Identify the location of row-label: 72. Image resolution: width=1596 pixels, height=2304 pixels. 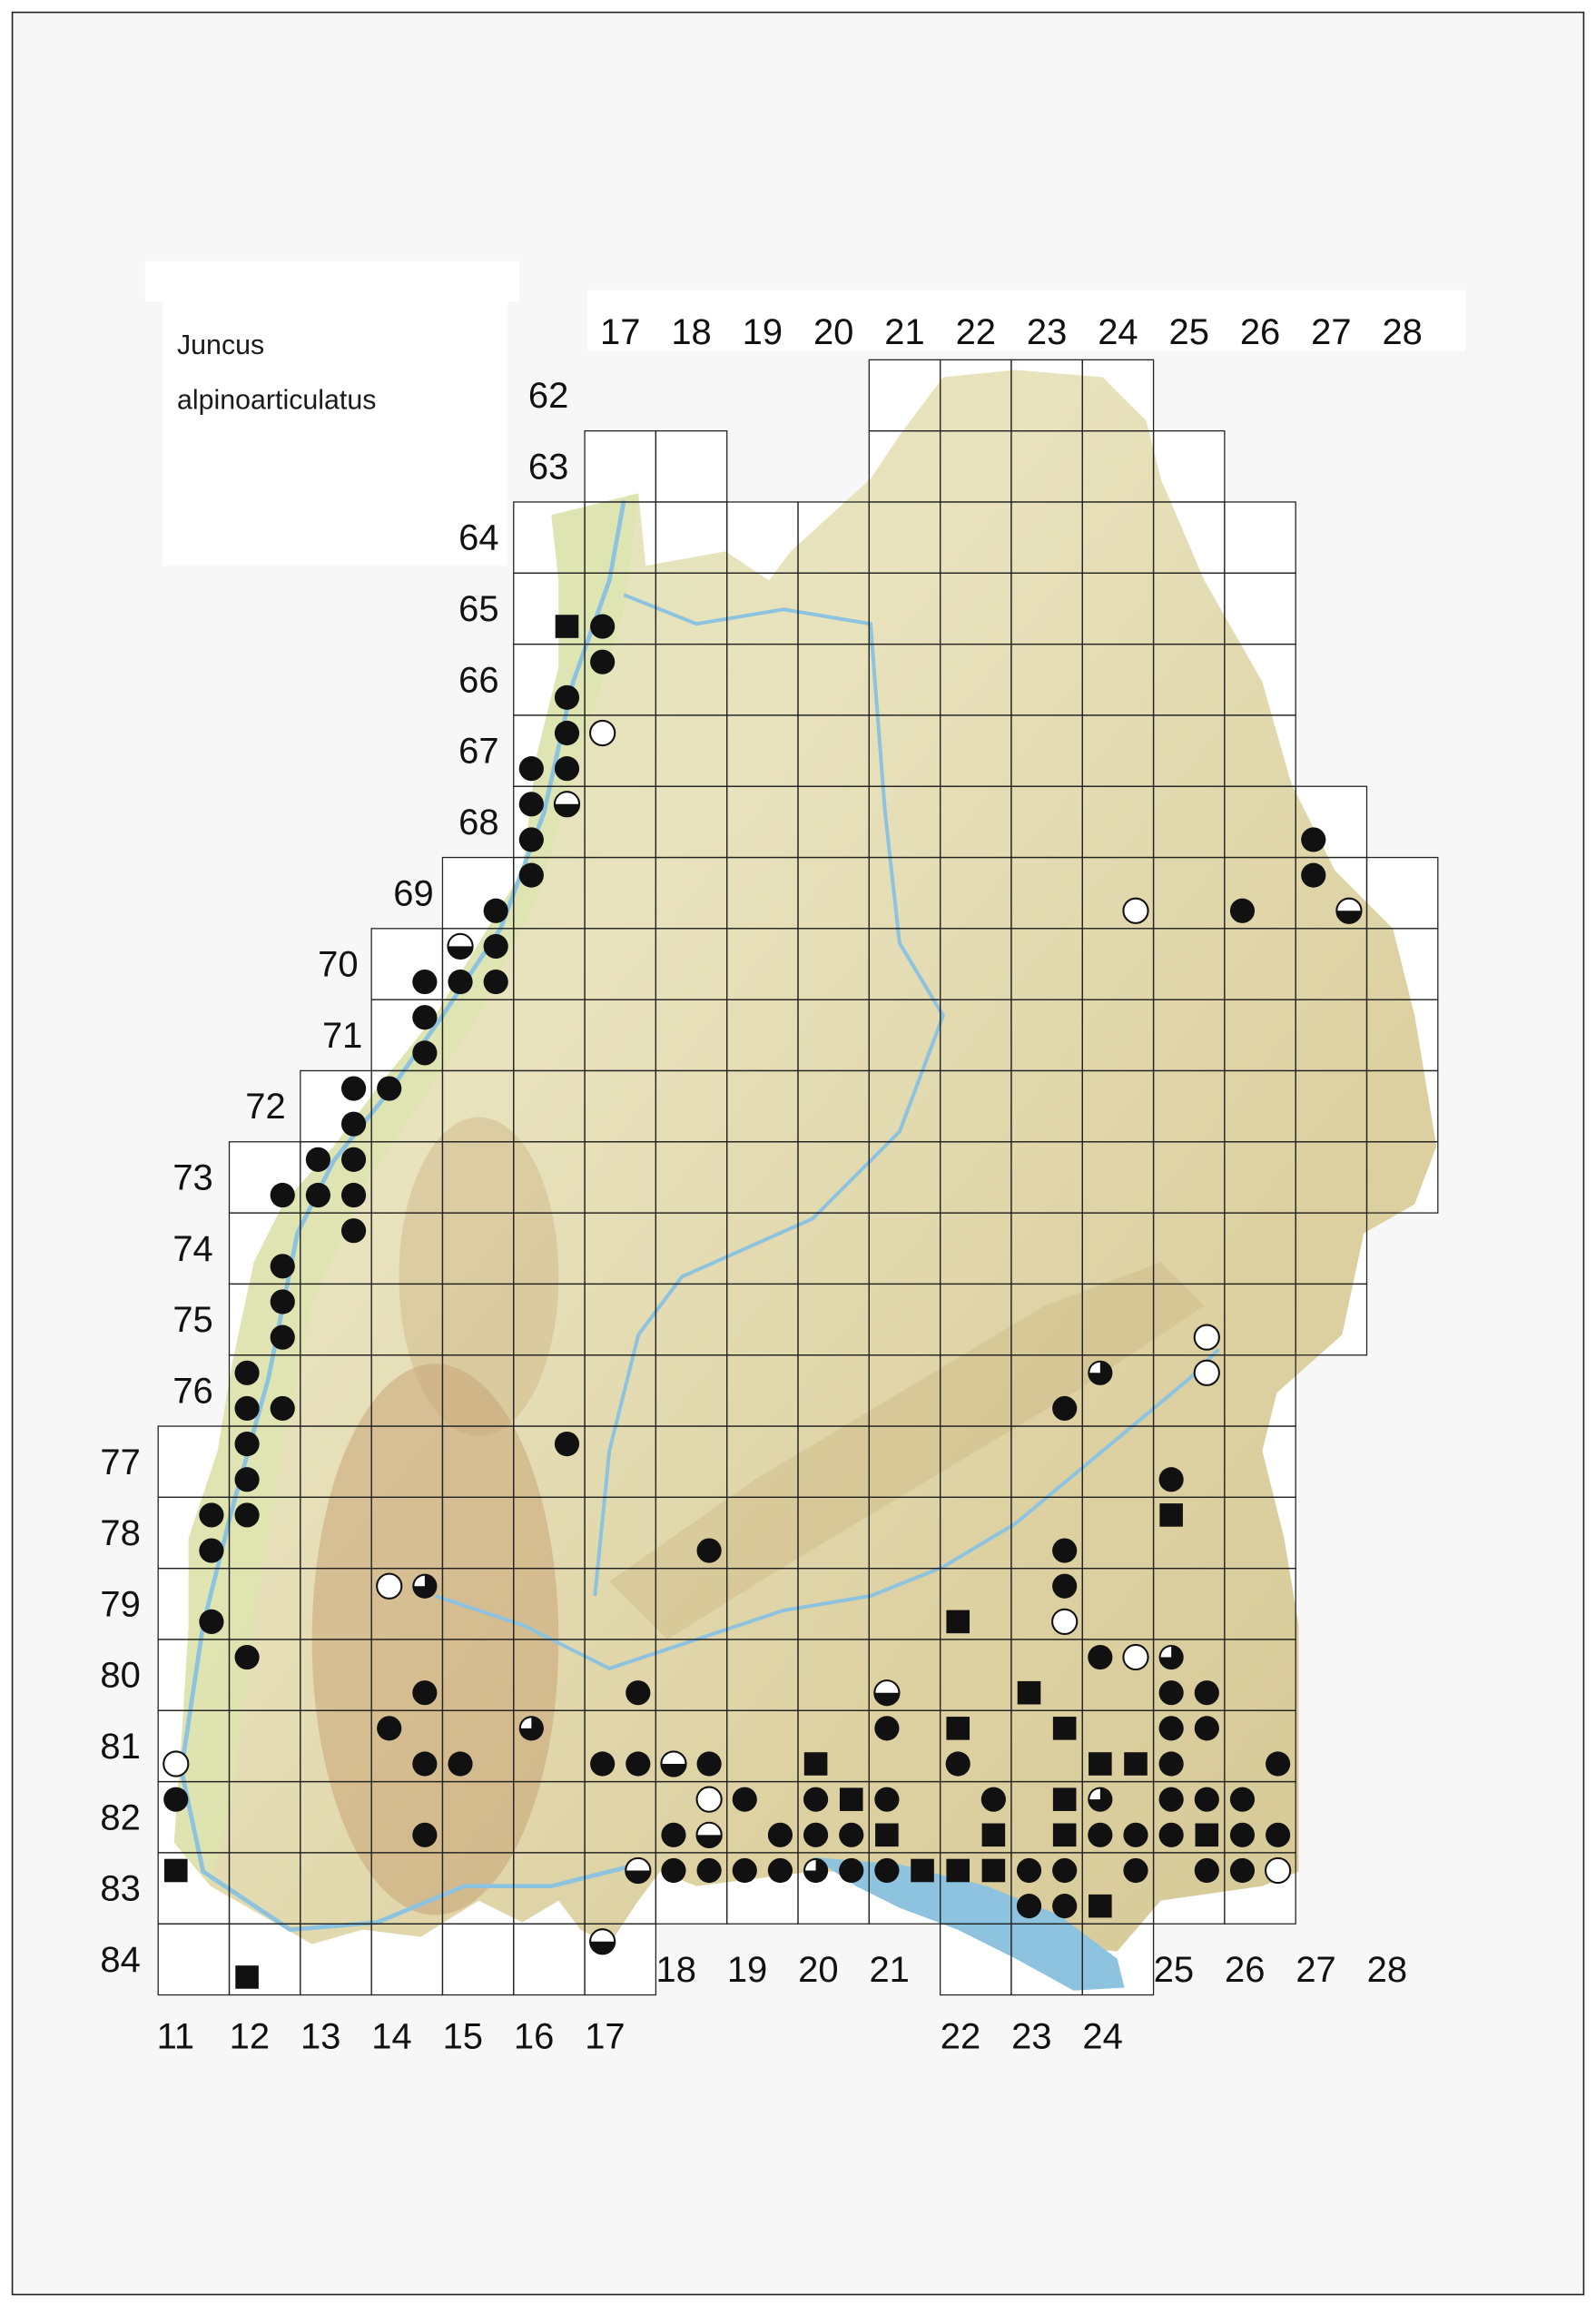
(265, 1107).